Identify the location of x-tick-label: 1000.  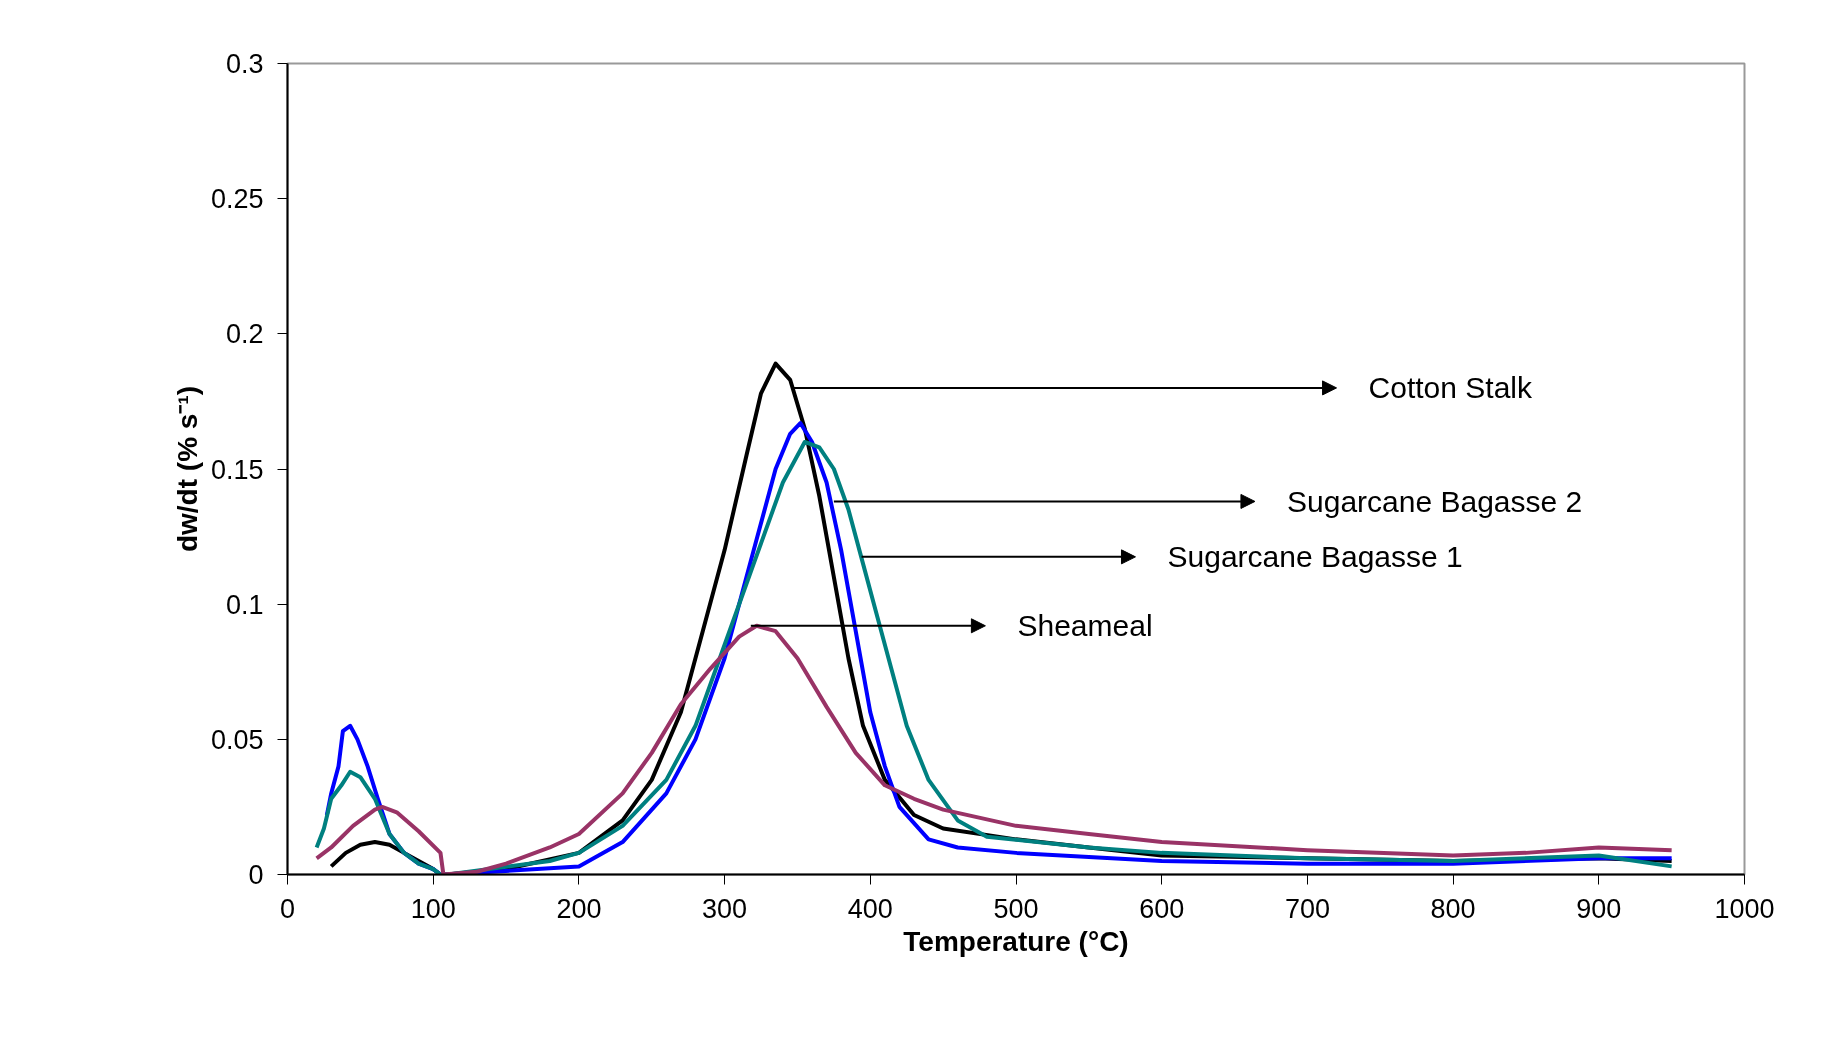
(1744, 908).